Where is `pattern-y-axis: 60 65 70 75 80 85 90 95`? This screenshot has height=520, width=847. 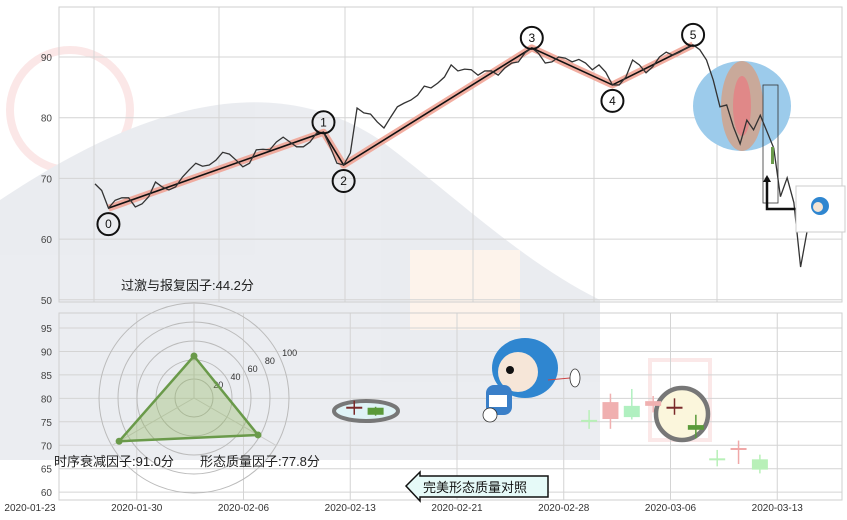 pattern-y-axis: 60 65 70 75 80 85 90 95 is located at coordinates (47, 411).